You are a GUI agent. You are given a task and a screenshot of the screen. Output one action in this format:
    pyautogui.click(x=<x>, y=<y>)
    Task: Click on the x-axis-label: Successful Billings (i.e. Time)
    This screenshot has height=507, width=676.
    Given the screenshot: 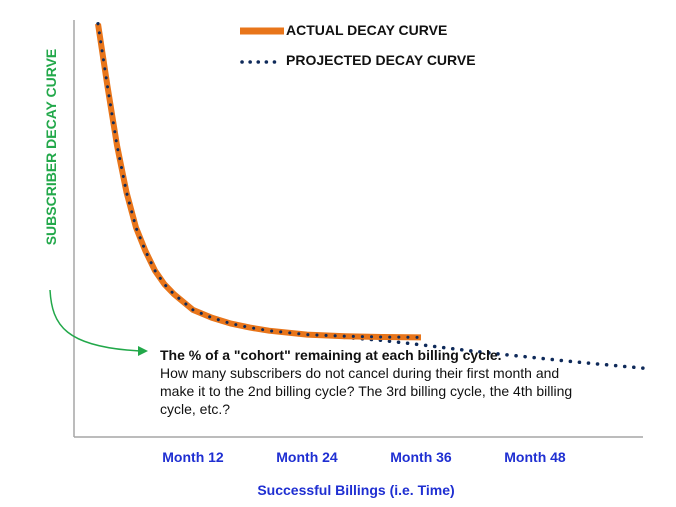 What is the action you would take?
    pyautogui.click(x=356, y=490)
    